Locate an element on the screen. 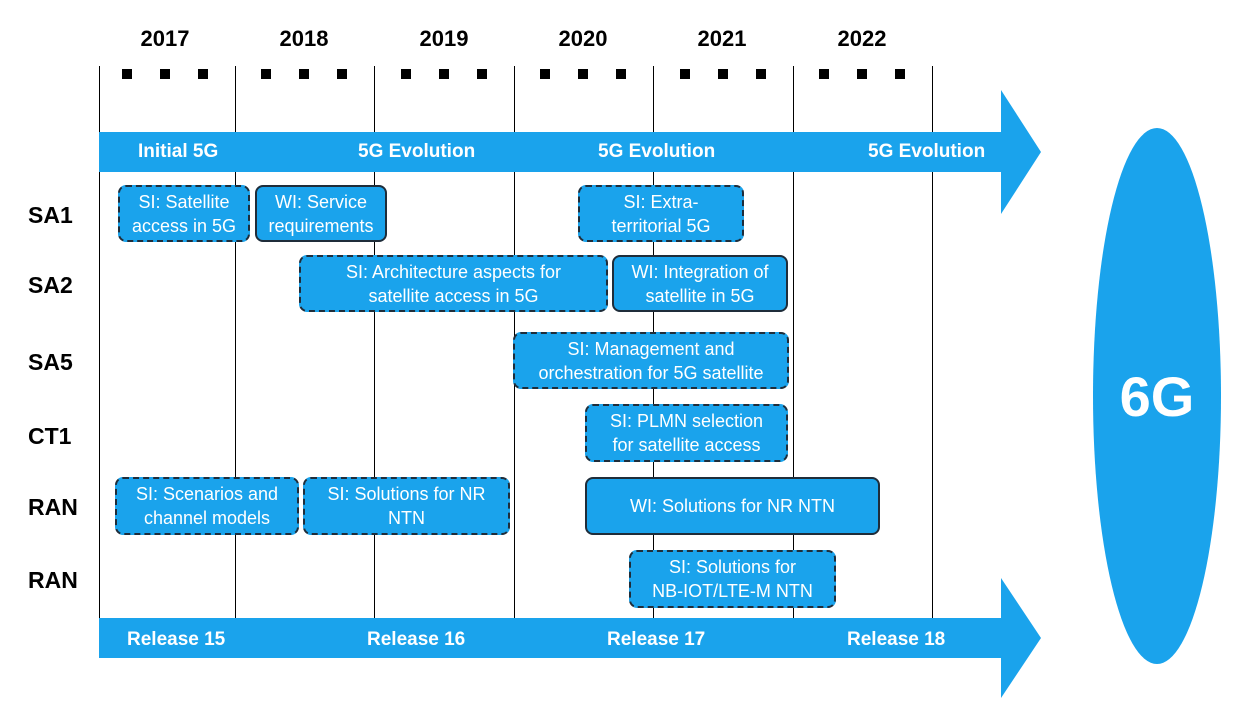  release-label-17: Release 17 is located at coordinates (656, 639).